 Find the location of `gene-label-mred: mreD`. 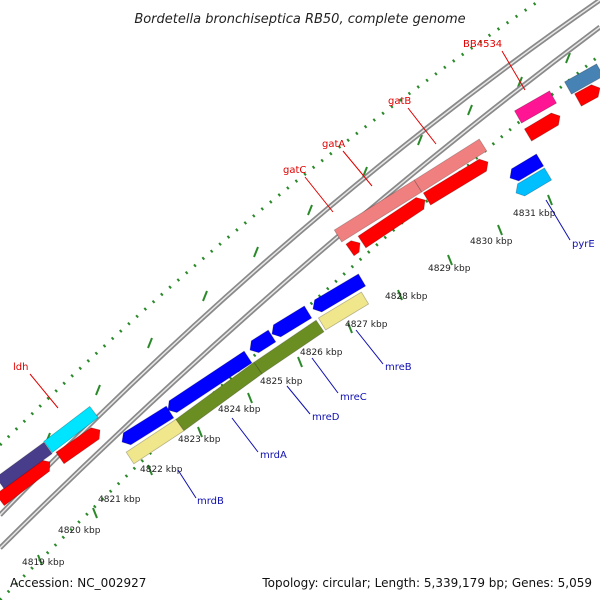

gene-label-mred: mreD is located at coordinates (326, 417).